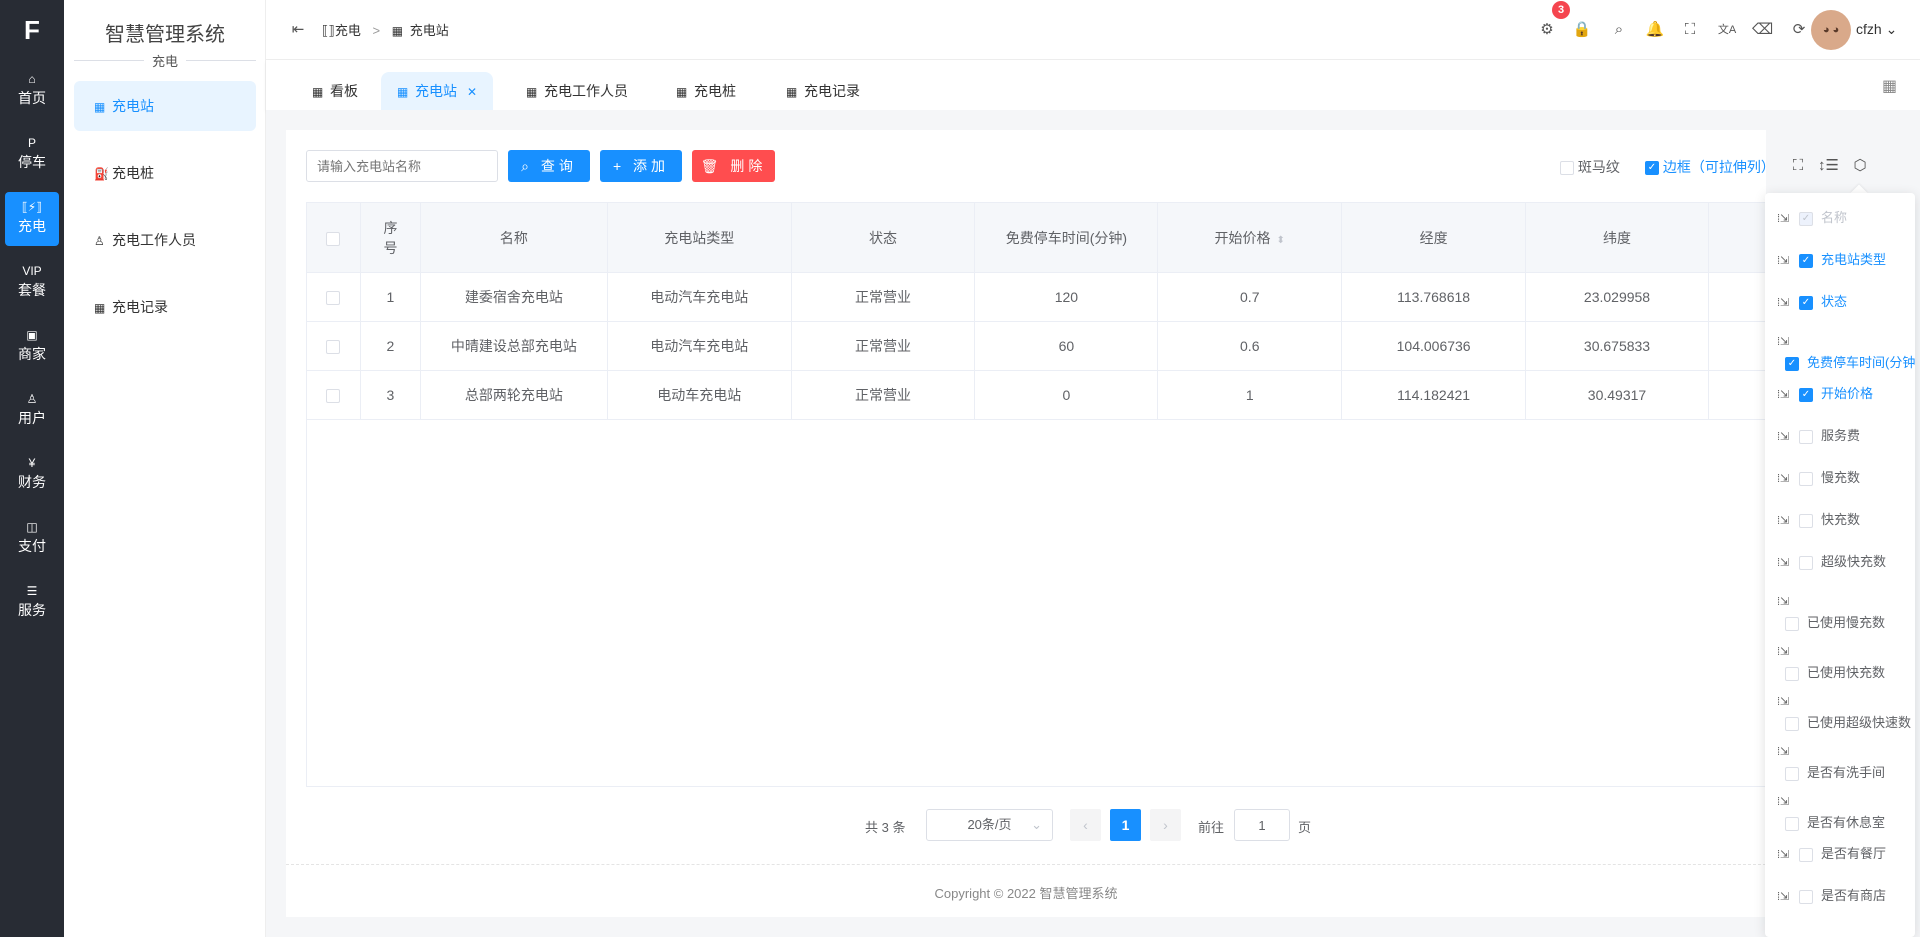 The image size is (1920, 937). Describe the element at coordinates (1727, 30) in the screenshot. I see `translate-icon: 文A` at that location.